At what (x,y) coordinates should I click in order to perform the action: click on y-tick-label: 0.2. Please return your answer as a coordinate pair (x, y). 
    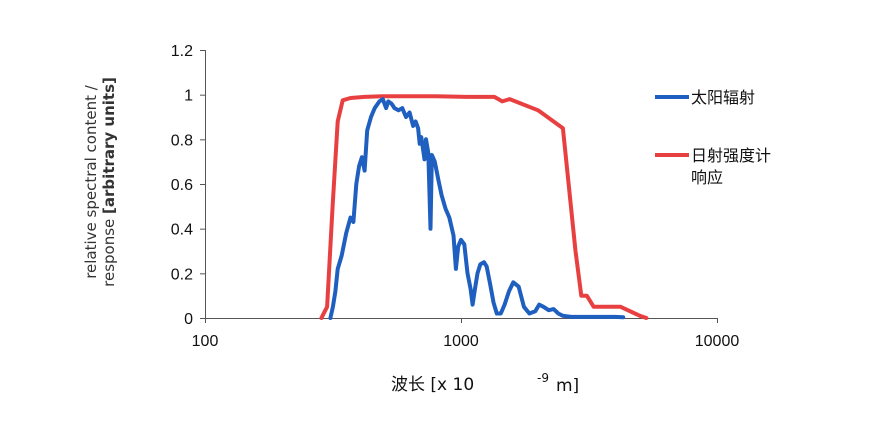
    Looking at the image, I should click on (182, 274).